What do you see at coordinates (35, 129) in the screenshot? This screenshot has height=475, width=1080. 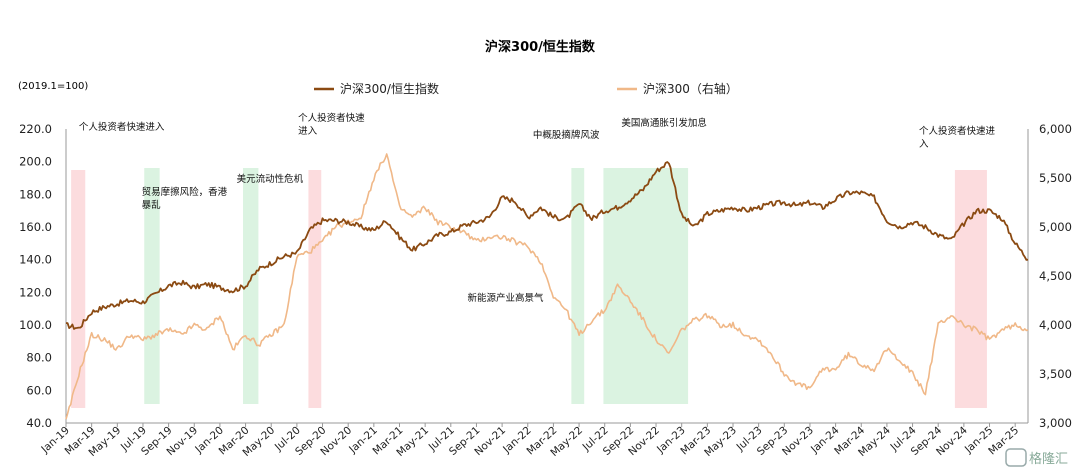 I see `left-tick-label: 220.0` at bounding box center [35, 129].